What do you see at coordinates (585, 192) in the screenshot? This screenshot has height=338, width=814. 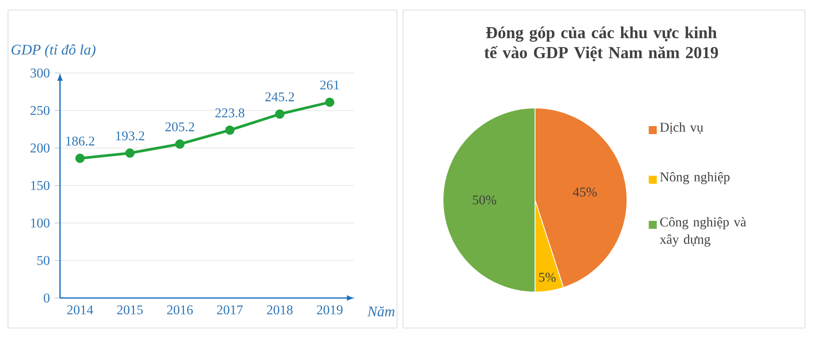 I see `data-label: 45%` at bounding box center [585, 192].